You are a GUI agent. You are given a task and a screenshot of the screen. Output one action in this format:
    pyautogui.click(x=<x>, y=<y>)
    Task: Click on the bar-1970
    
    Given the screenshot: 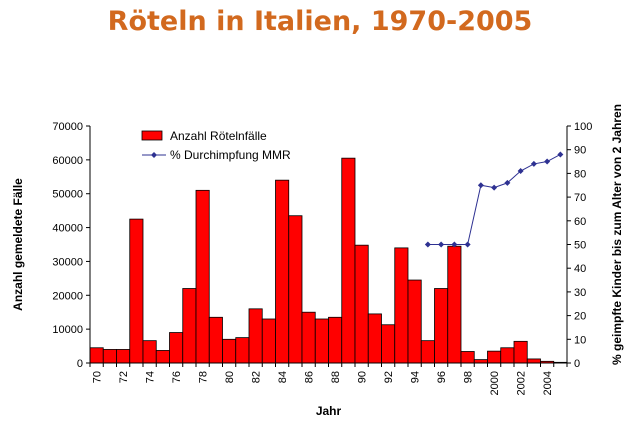 What is the action you would take?
    pyautogui.click(x=96, y=355)
    